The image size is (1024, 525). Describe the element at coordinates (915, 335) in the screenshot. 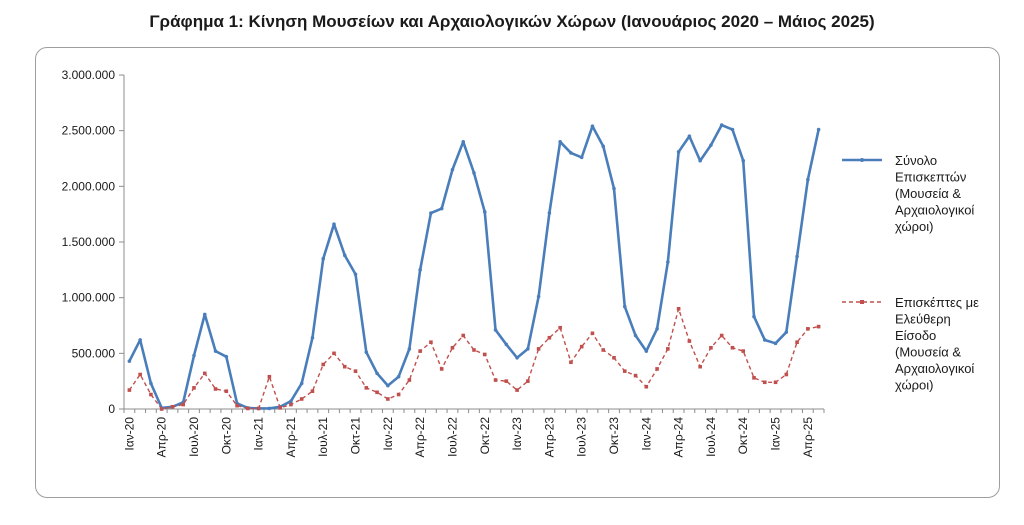

I see `legend-free-entry-label: Είσοδο` at that location.